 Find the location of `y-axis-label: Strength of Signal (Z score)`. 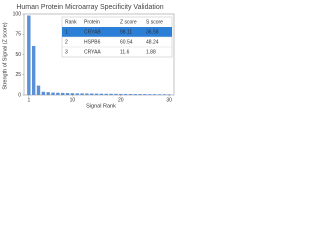

y-axis-label: Strength of Signal (Z score) is located at coordinates (5, 55).